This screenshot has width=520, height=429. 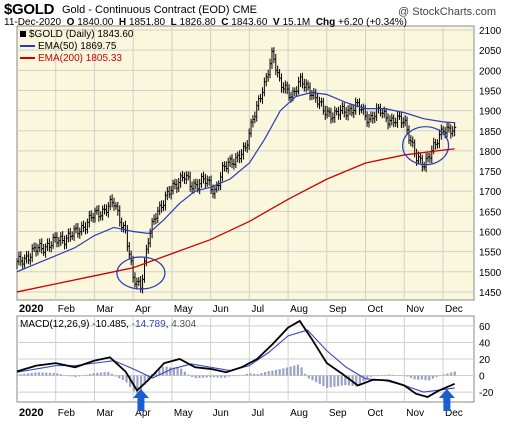 I want to click on price-month-label: Nov, so click(x=415, y=309).